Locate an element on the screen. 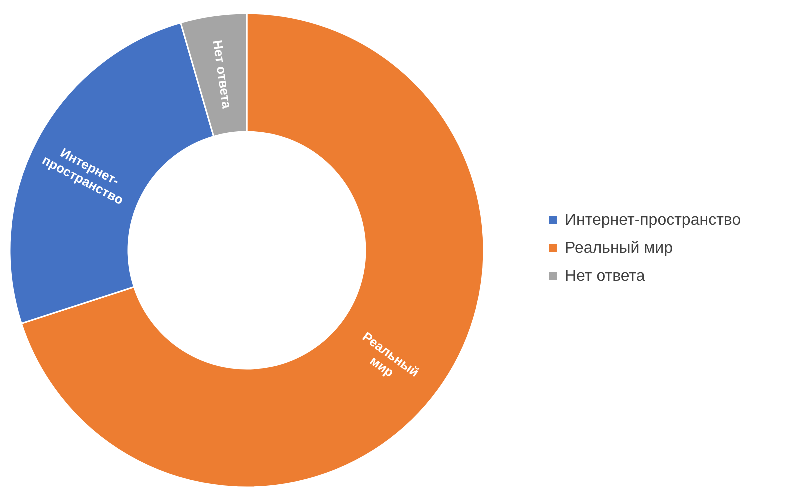  legend-label: Нет ответа is located at coordinates (605, 276).